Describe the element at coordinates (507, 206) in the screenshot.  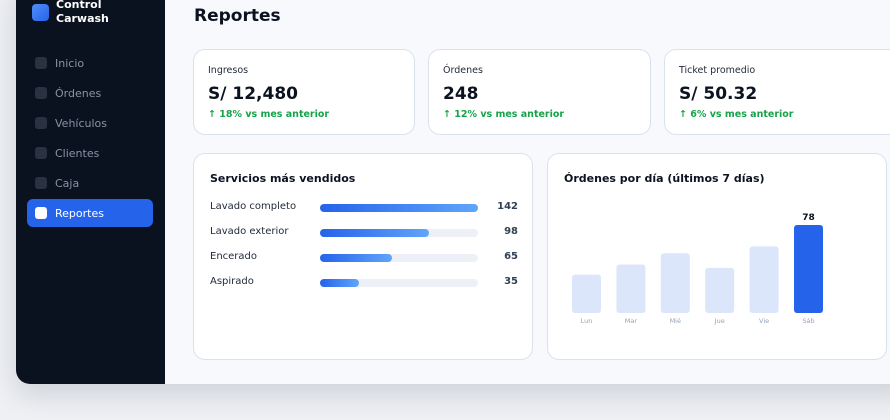
I see `service-count: 142` at that location.